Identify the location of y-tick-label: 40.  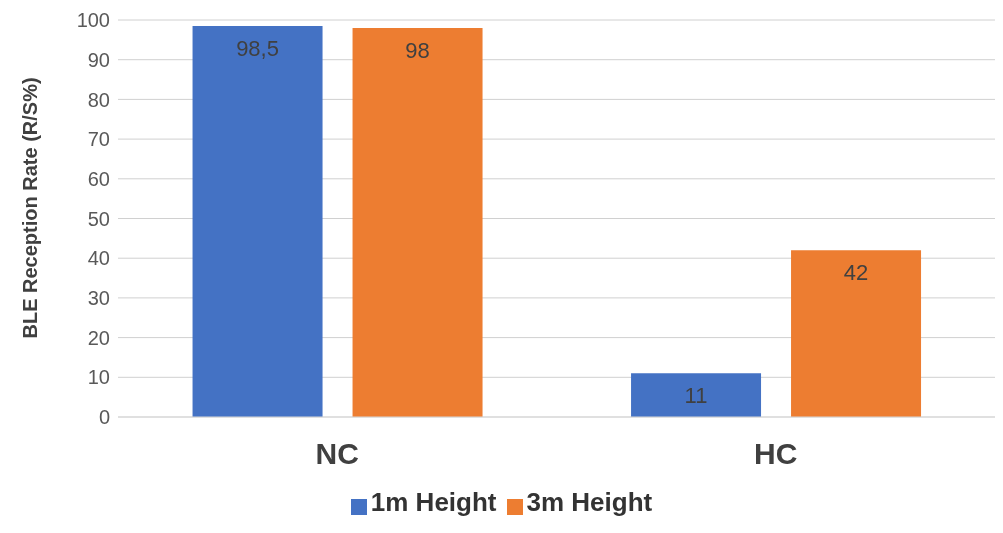
(98, 258).